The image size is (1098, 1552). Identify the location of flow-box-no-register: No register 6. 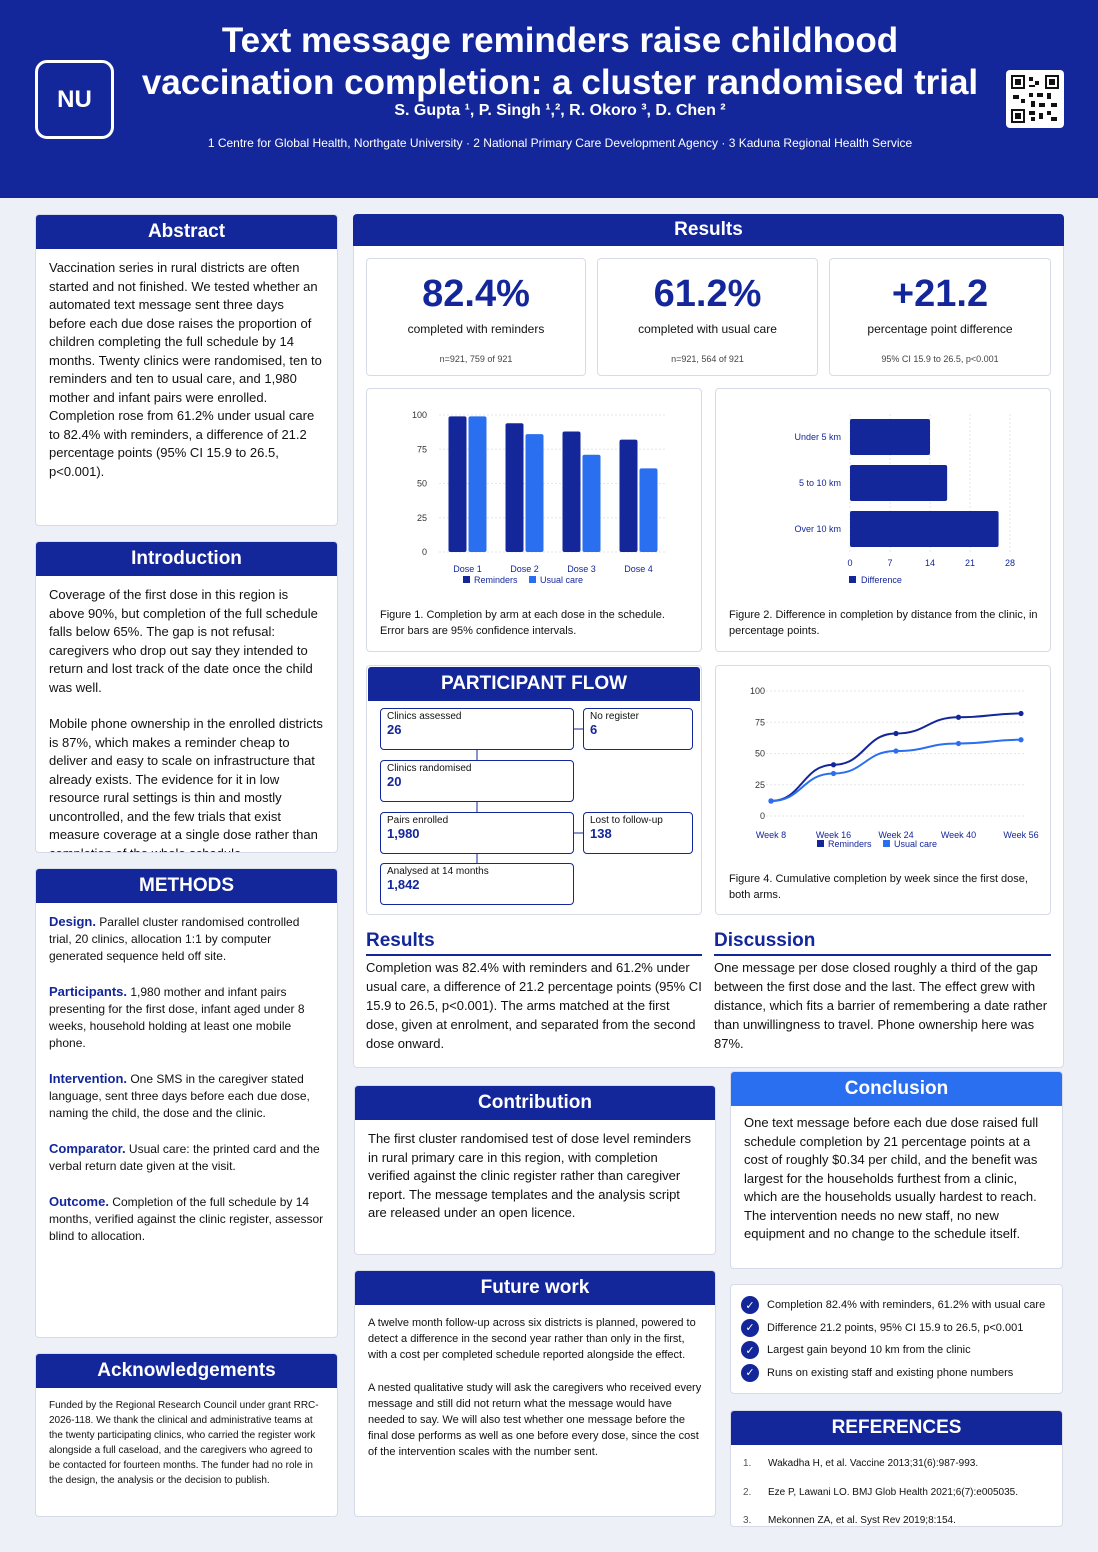
(638, 729).